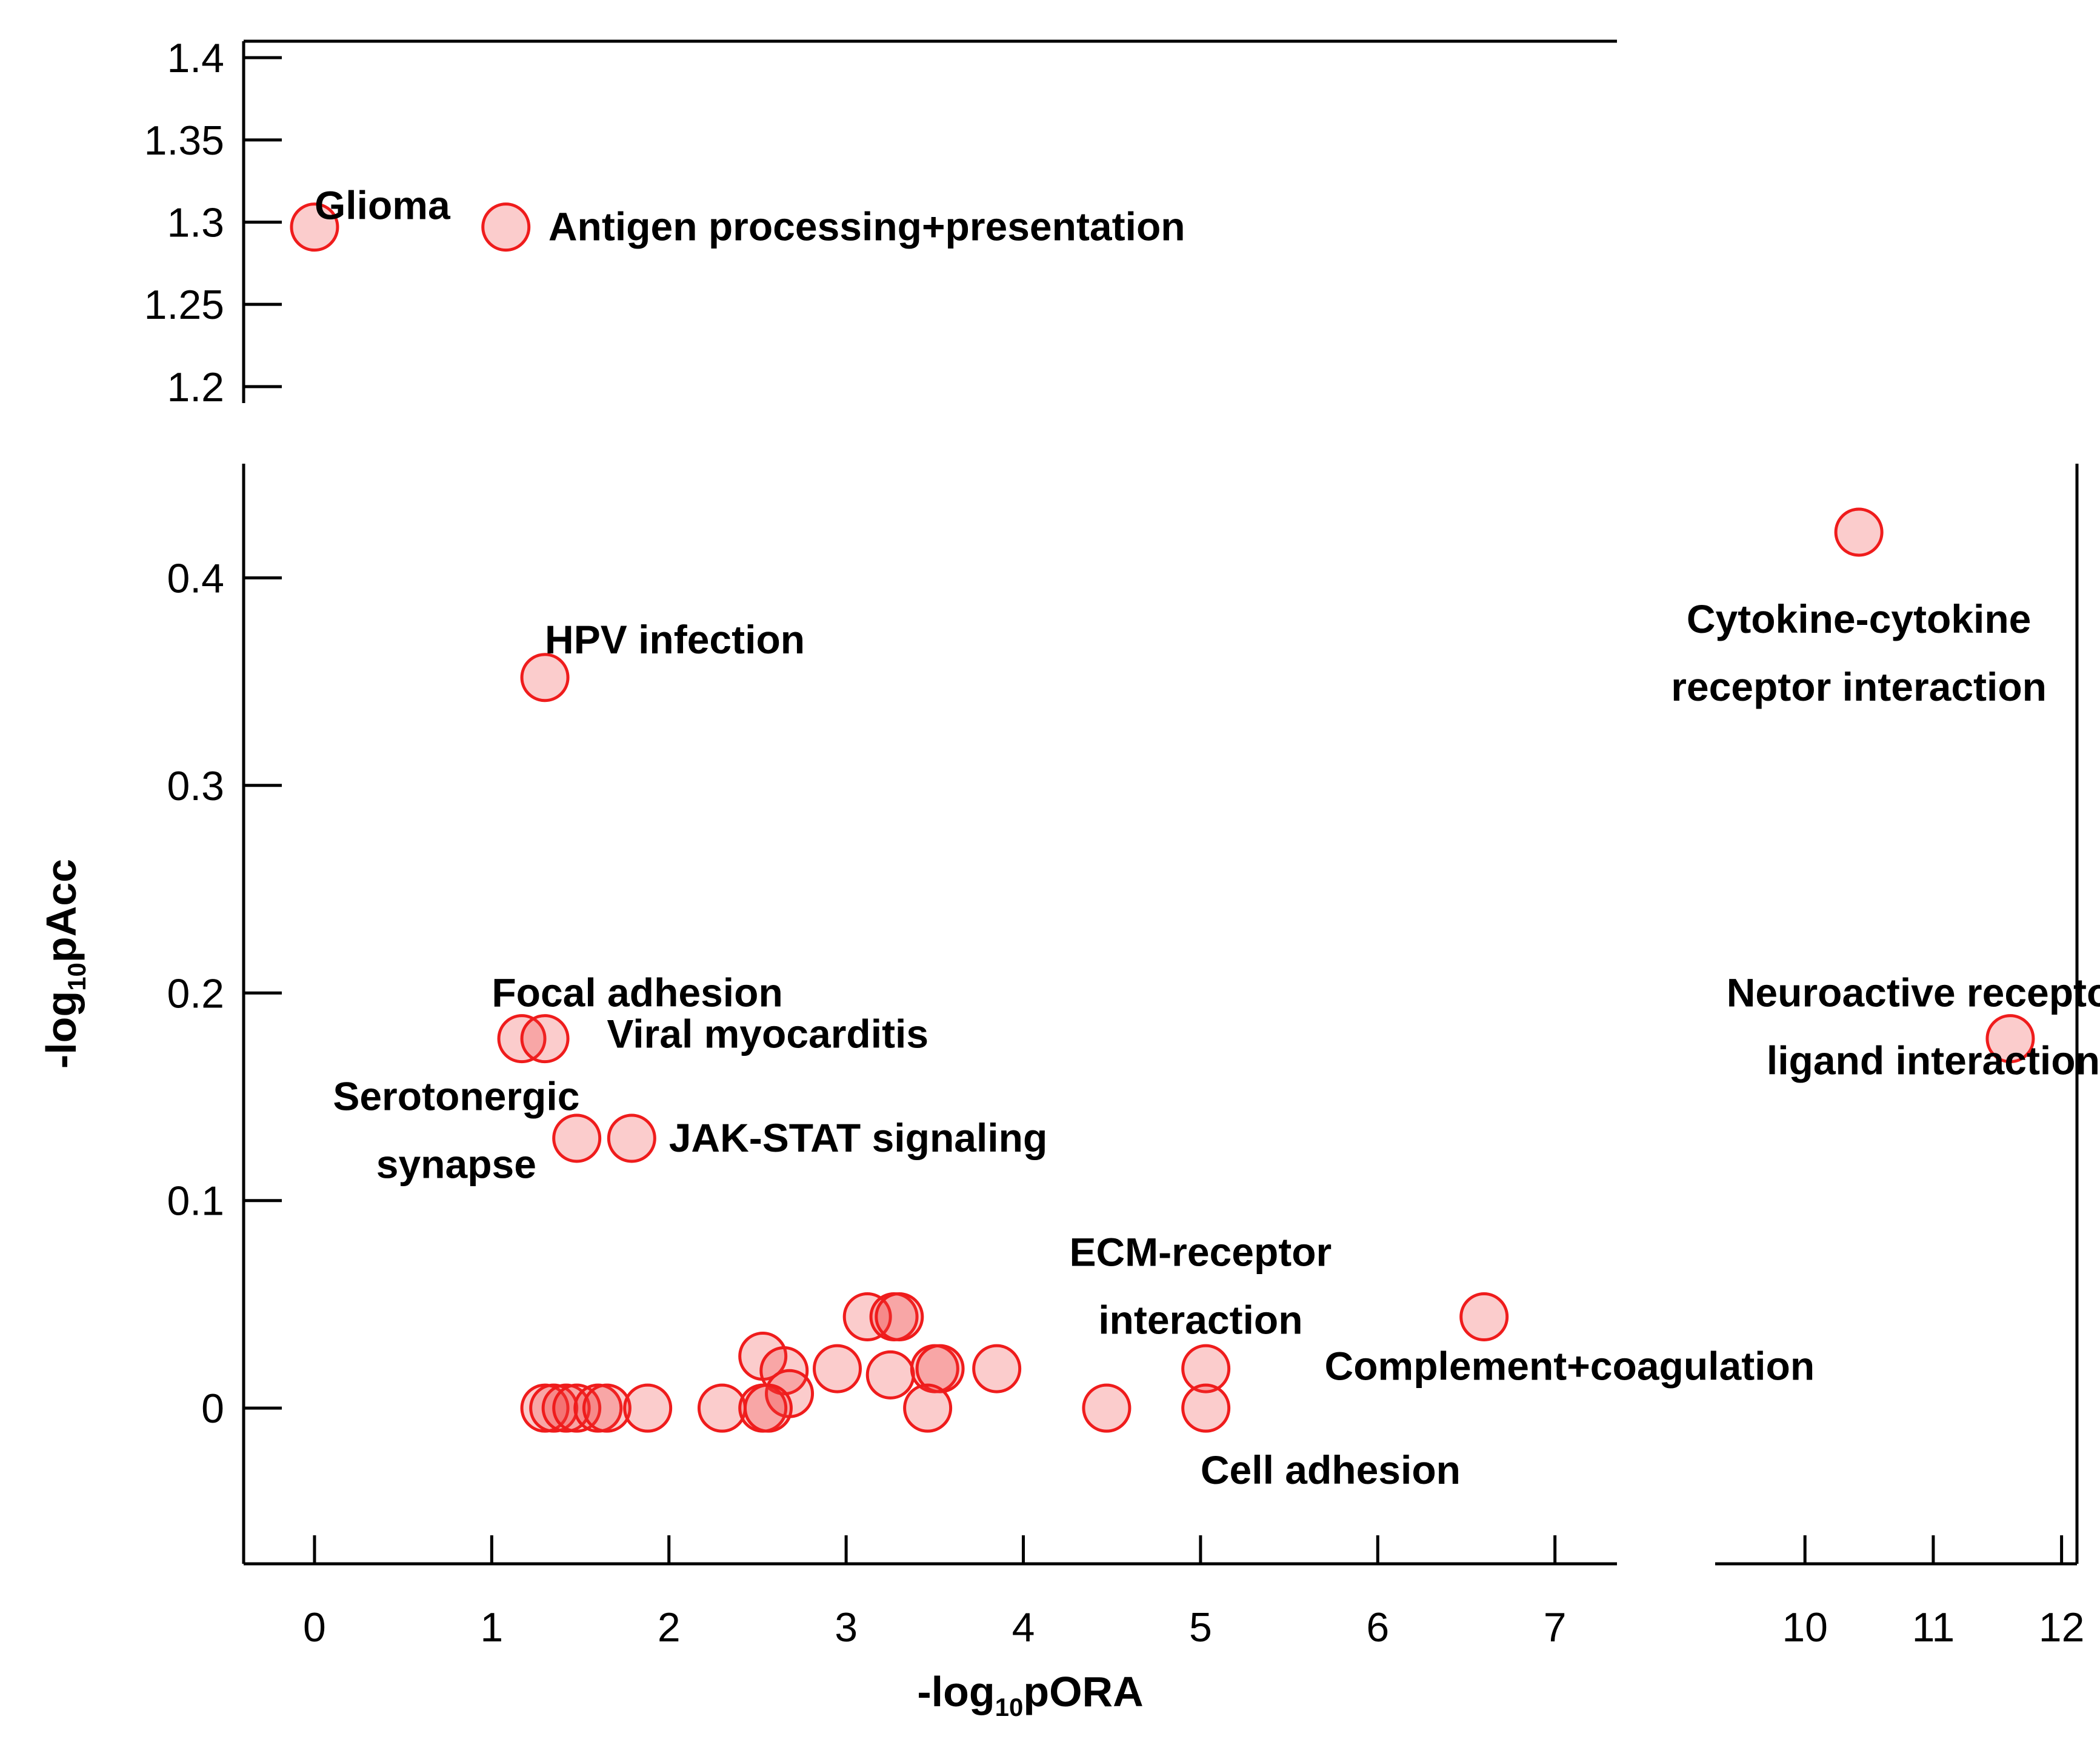 The height and width of the screenshot is (1742, 2100). Describe the element at coordinates (1555, 1627) in the screenshot. I see `x-tick-label: 7` at that location.